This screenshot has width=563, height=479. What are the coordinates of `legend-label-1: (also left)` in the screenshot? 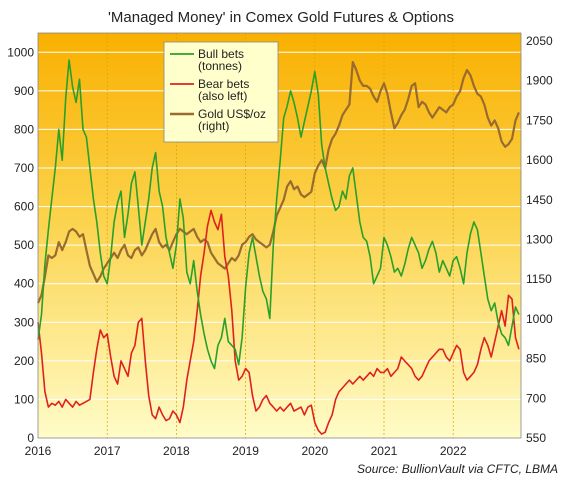 It's located at (222, 96).